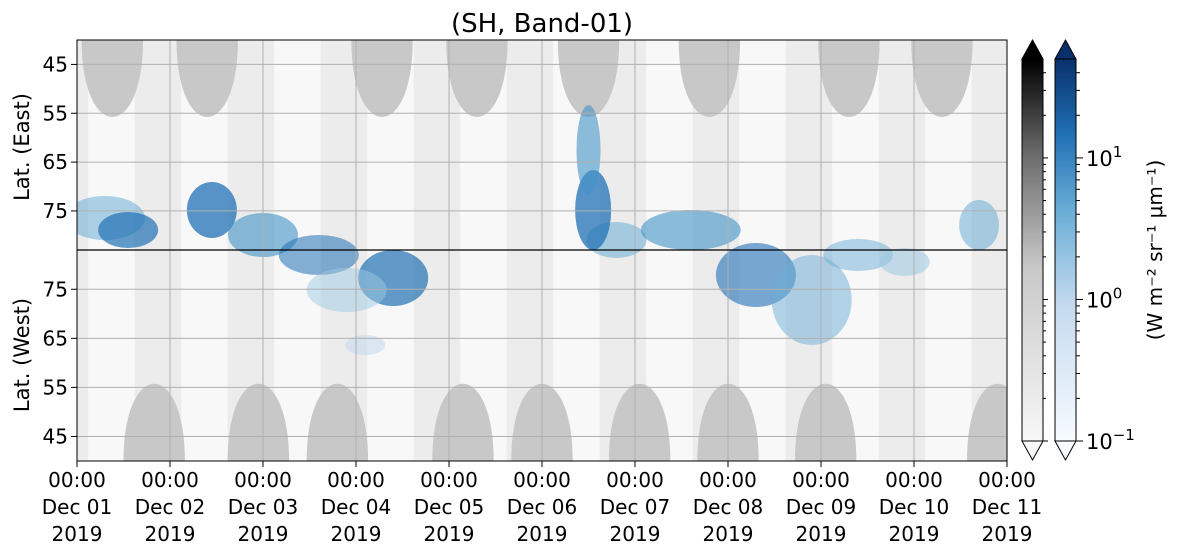  I want to click on colorbar-blues-max-extend, so click(1065, 49).